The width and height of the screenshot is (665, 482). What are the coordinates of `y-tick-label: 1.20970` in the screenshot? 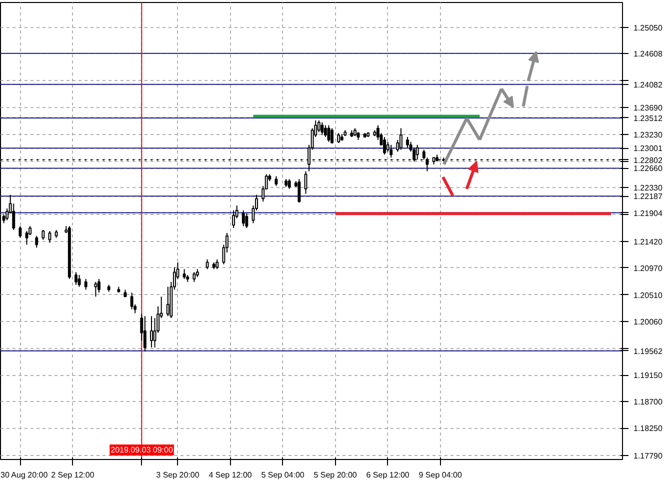 It's located at (648, 268).